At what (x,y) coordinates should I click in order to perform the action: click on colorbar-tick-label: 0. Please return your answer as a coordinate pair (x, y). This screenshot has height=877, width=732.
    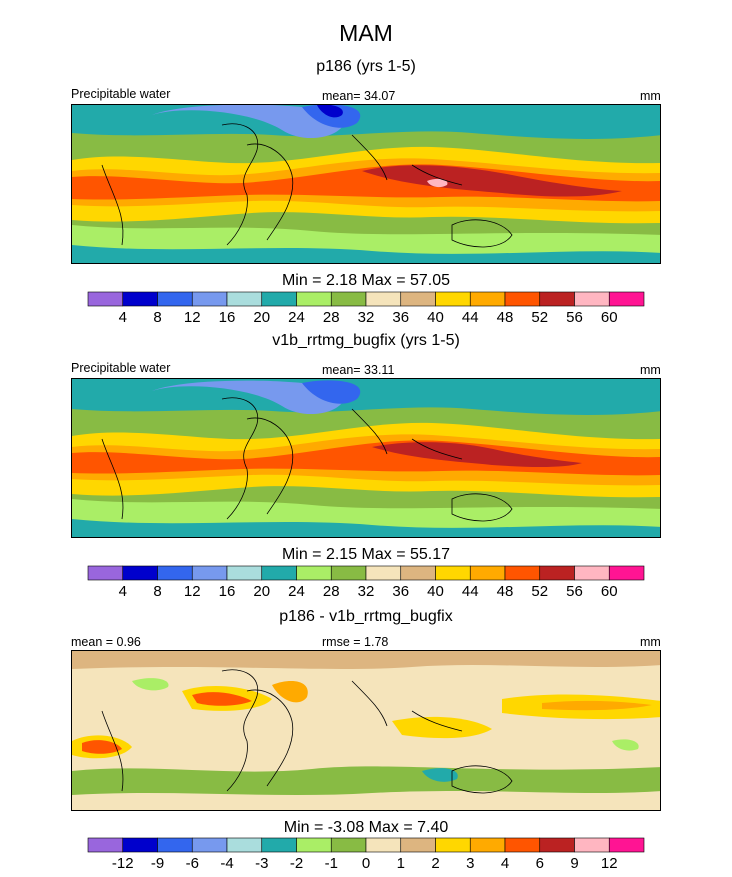
    Looking at the image, I should click on (366, 863).